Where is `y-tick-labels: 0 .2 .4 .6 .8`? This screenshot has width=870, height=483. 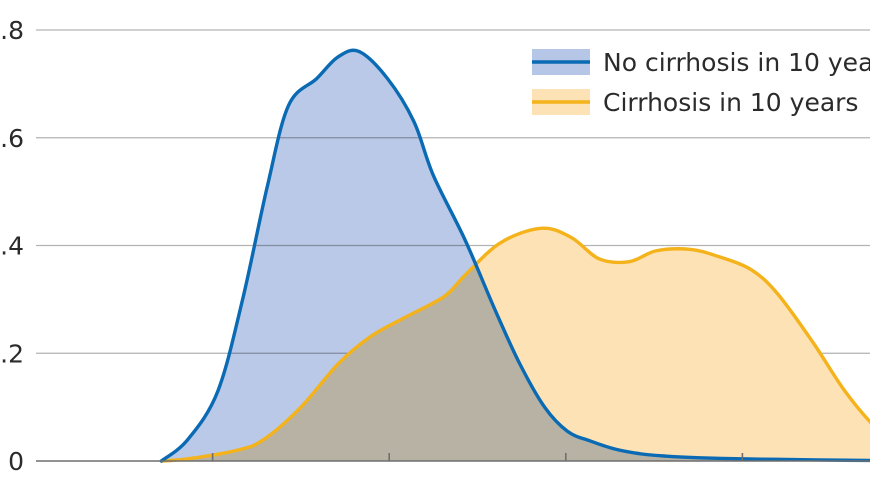 y-tick-labels: 0 .2 .4 .6 .8 is located at coordinates (12, 246).